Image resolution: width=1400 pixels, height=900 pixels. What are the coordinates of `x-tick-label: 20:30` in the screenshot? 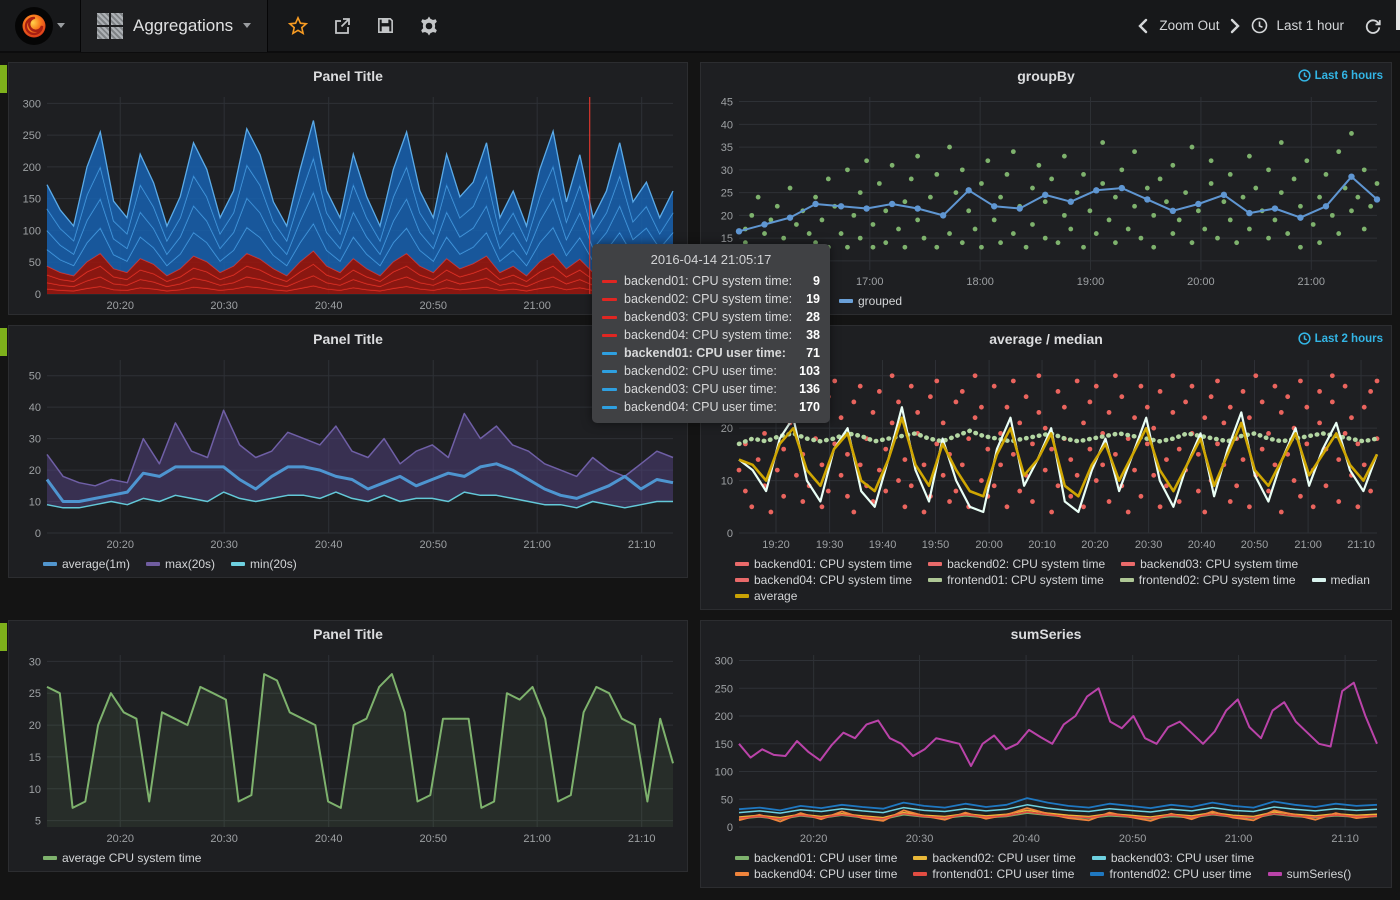 It's located at (224, 306).